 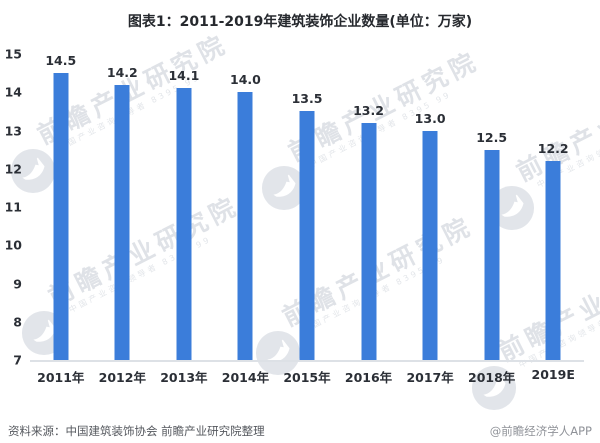 I want to click on y-tick-label: 7, so click(x=17, y=360).